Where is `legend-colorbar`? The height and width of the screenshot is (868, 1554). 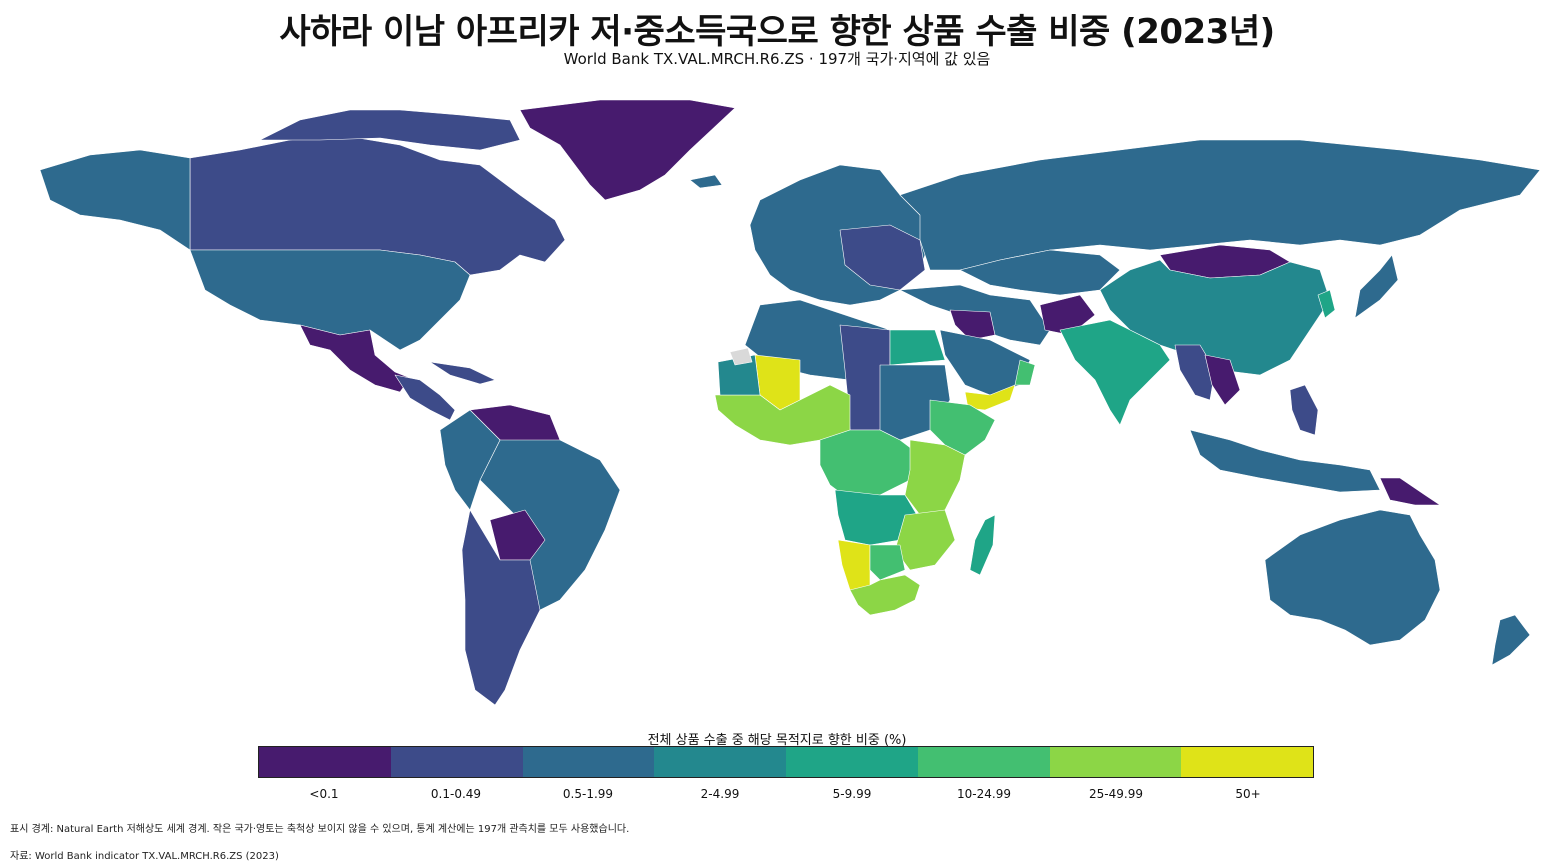
legend-colorbar is located at coordinates (786, 762).